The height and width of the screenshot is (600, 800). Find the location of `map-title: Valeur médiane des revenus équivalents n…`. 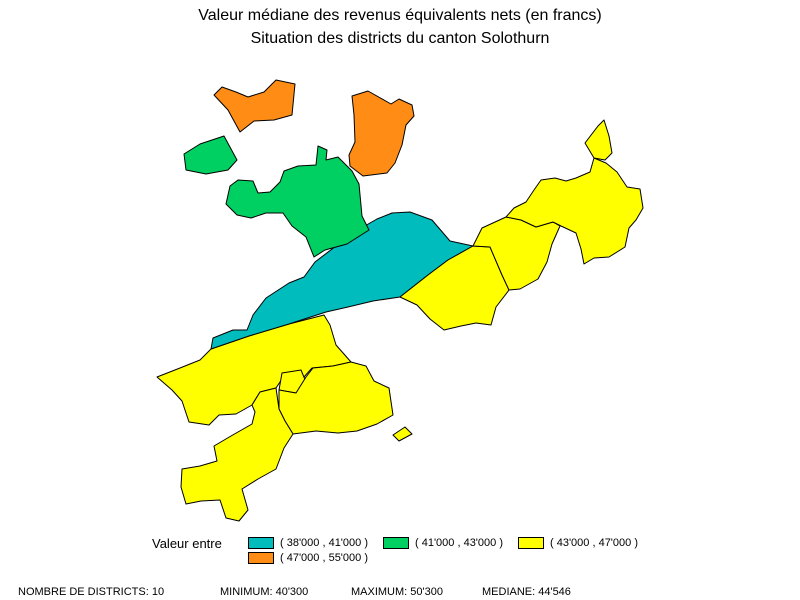

map-title: Valeur médiane des revenus équivalents n… is located at coordinates (400, 15).